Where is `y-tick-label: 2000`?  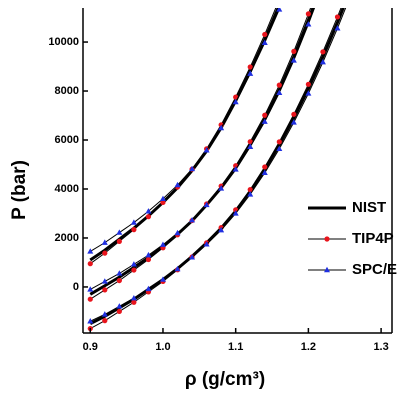
y-tick-label: 2000 is located at coordinates (67, 238).